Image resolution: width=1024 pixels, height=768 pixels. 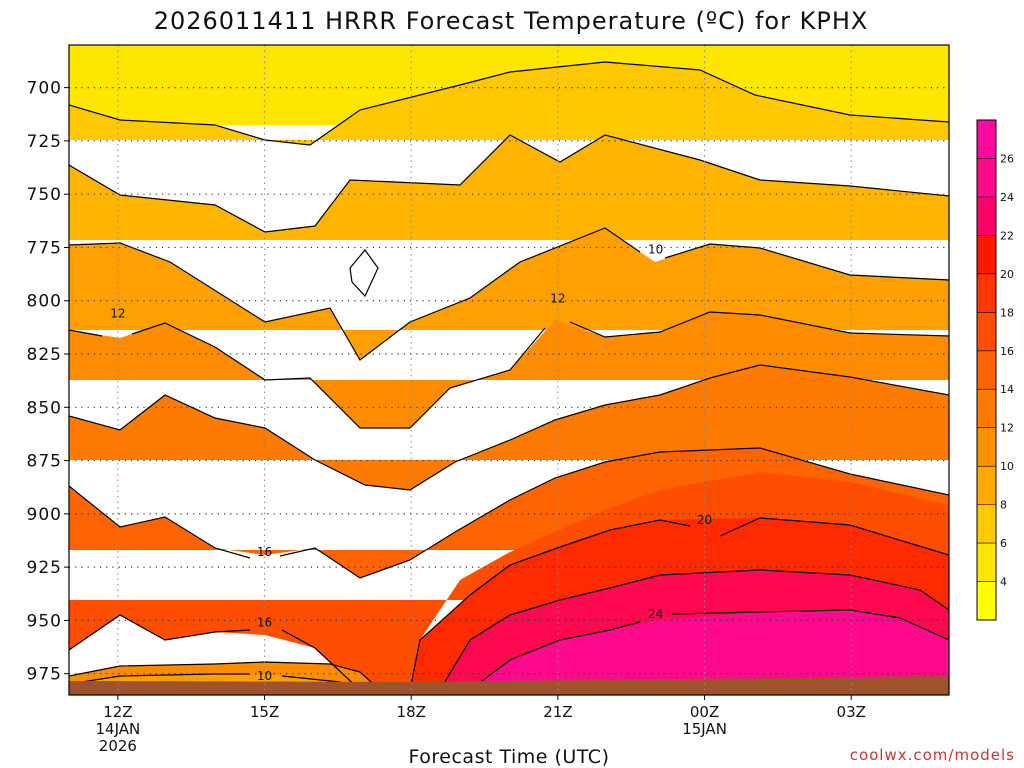 I want to click on x-tick-label: 21Z, so click(x=557, y=712).